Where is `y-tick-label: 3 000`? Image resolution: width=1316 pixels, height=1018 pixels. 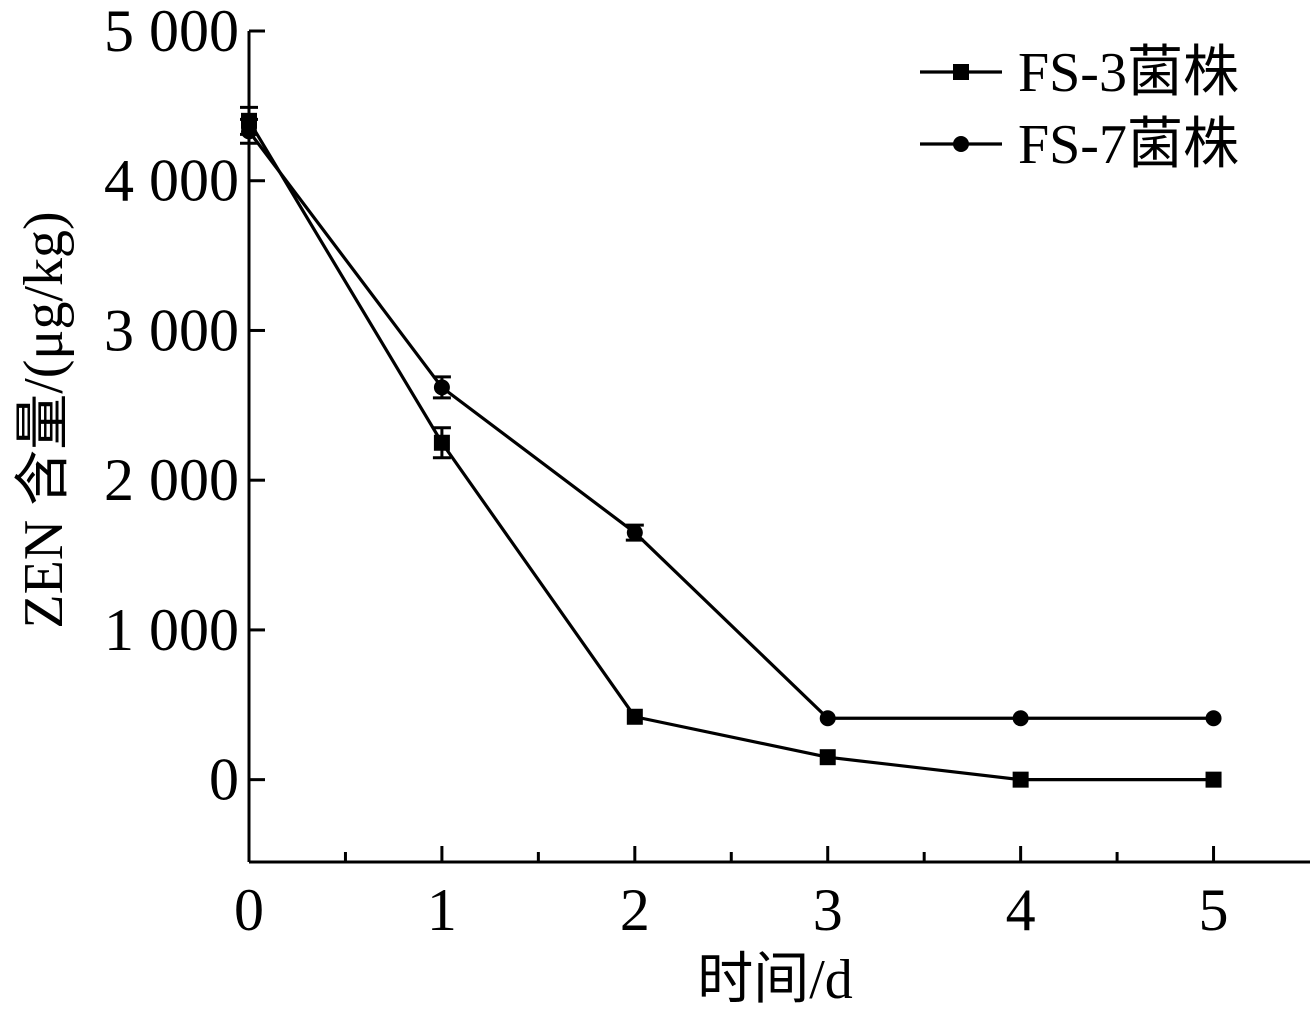
y-tick-label: 3 000 is located at coordinates (171, 330).